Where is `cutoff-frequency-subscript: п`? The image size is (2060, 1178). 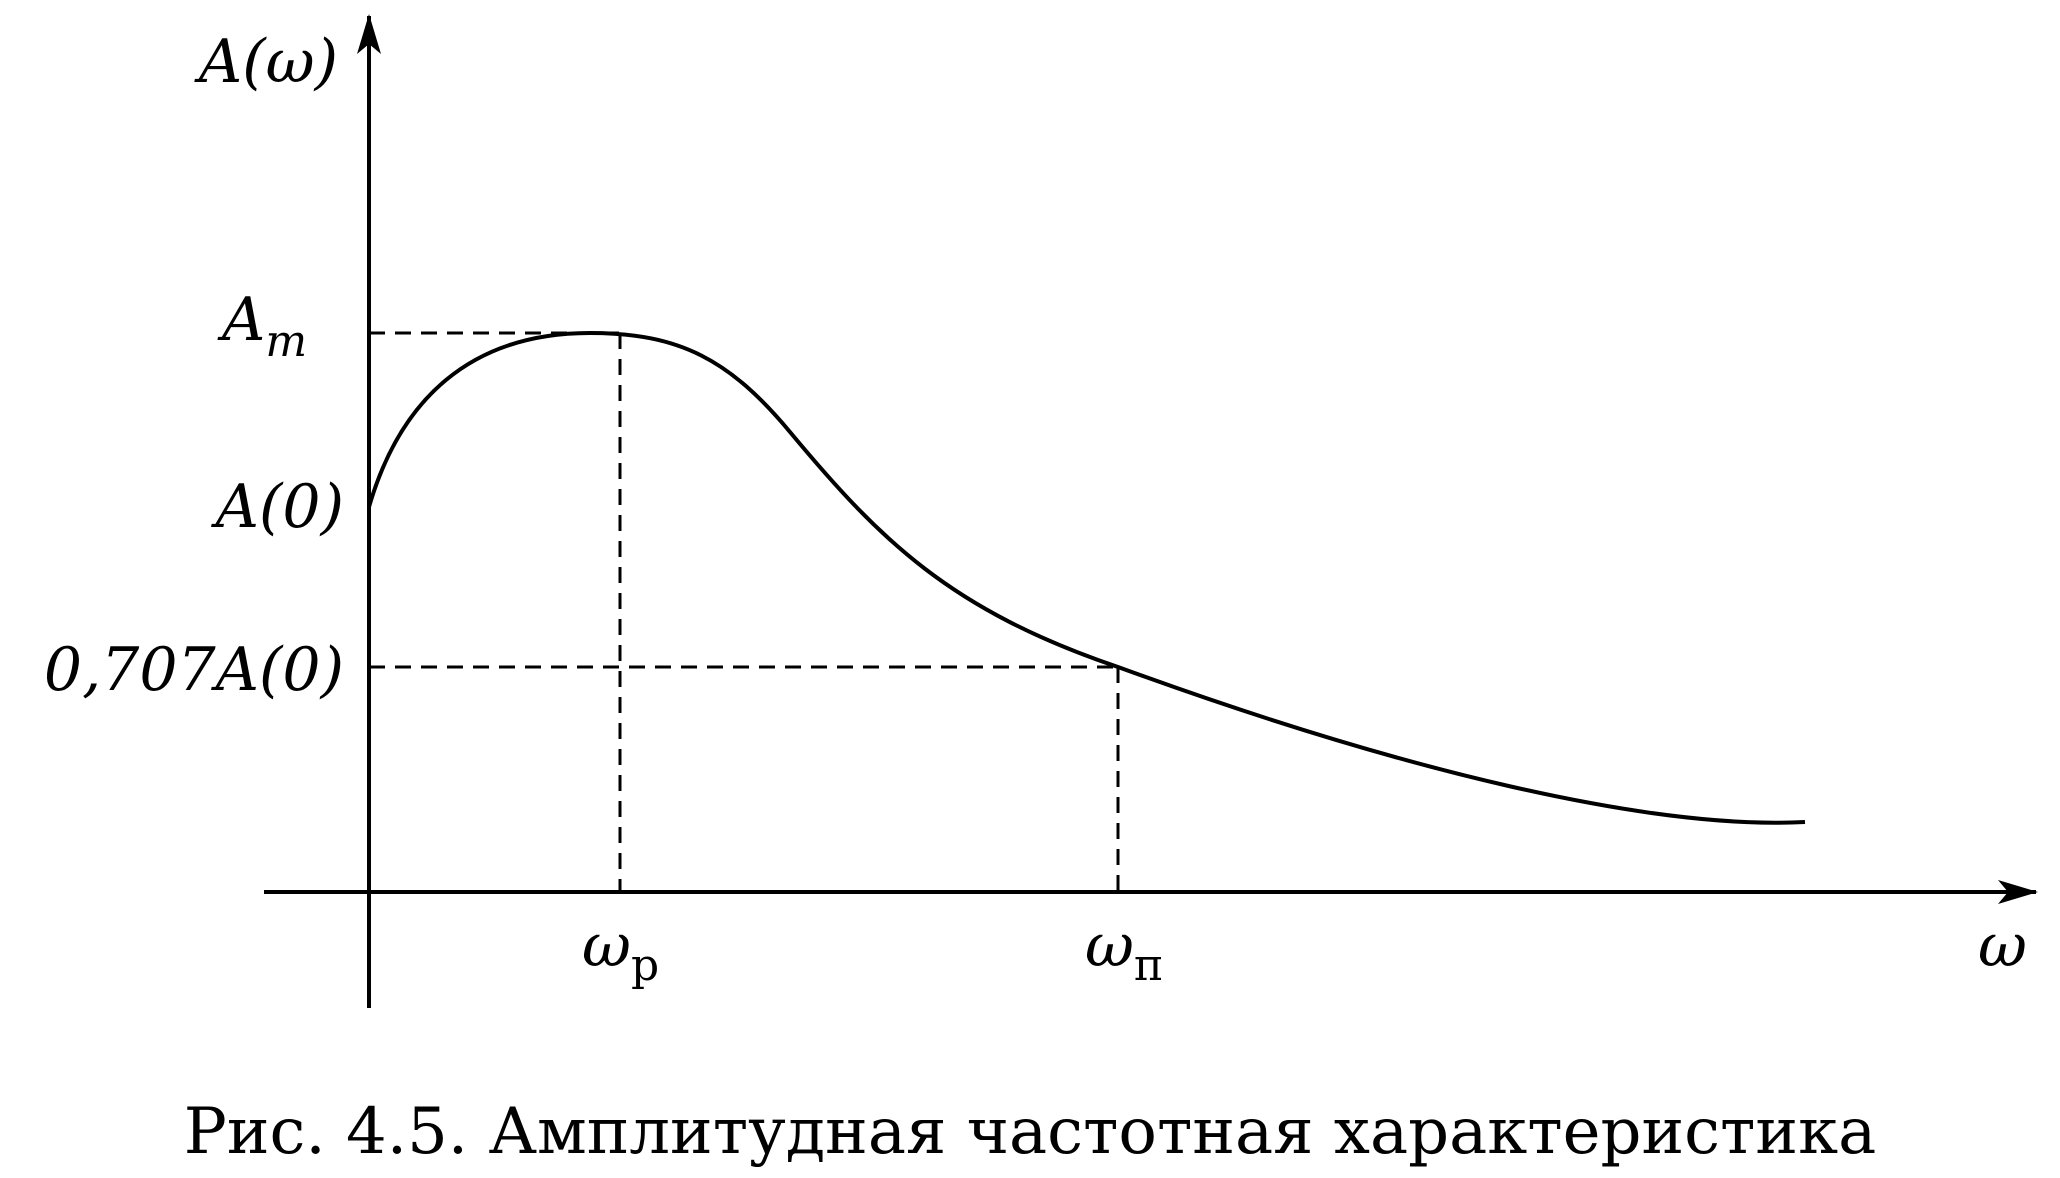
cutoff-frequency-subscript: п is located at coordinates (1148, 965).